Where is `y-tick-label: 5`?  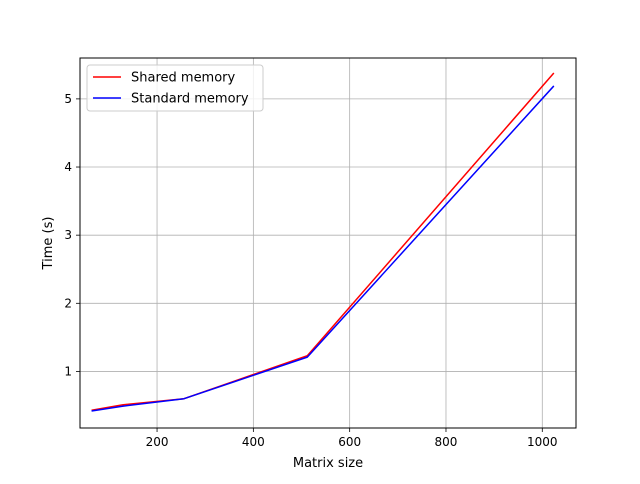
y-tick-label: 5 is located at coordinates (68, 99).